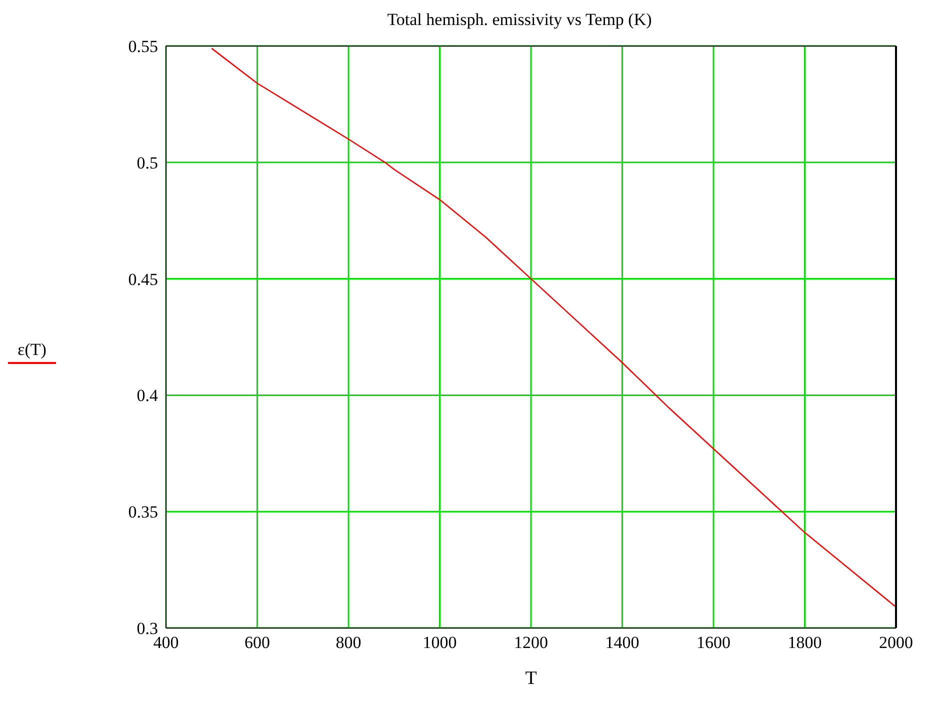 This screenshot has width=933, height=706. What do you see at coordinates (147, 396) in the screenshot?
I see `y-tick-label: 0.4` at bounding box center [147, 396].